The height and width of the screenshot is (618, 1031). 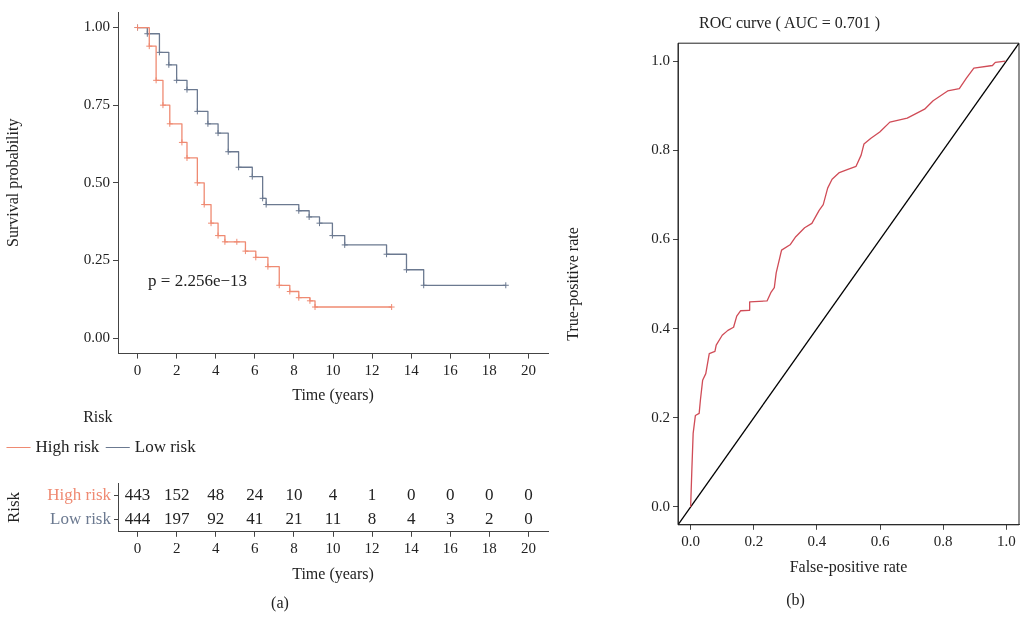 I want to click on data-label: 443, so click(x=137, y=494).